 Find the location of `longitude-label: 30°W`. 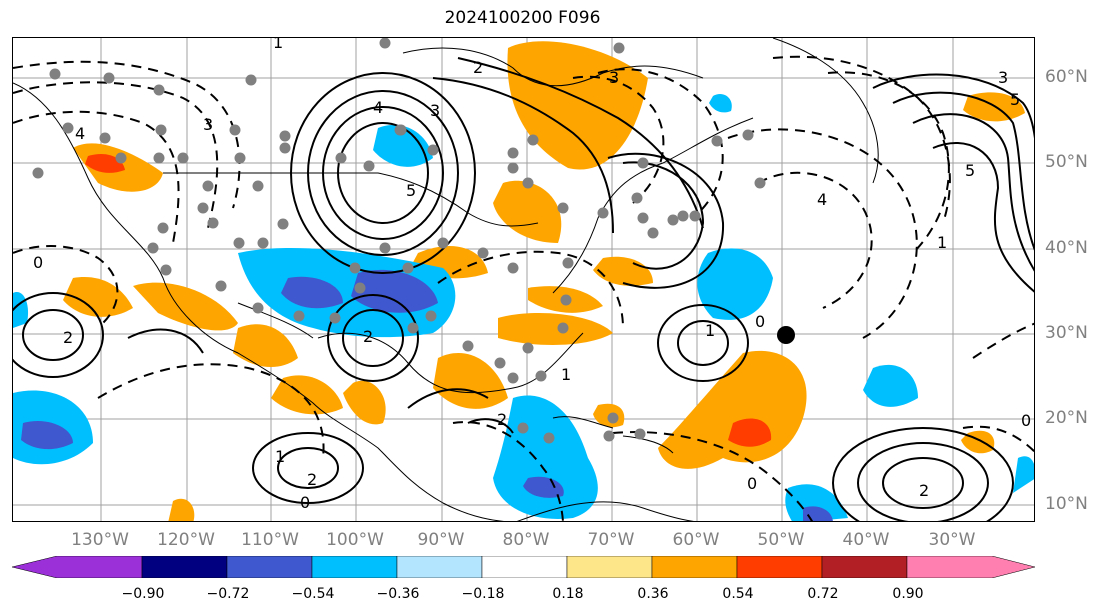

longitude-label: 30°W is located at coordinates (952, 540).